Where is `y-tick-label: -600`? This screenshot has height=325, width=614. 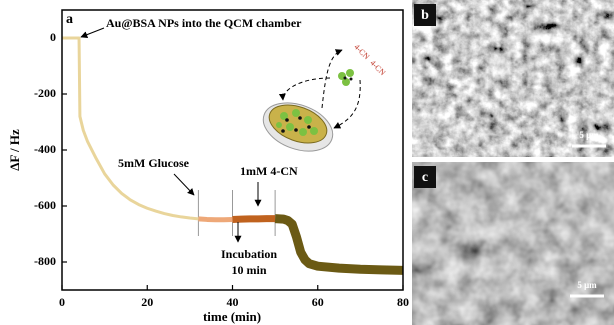 y-tick-label: -600 is located at coordinates (45, 205).